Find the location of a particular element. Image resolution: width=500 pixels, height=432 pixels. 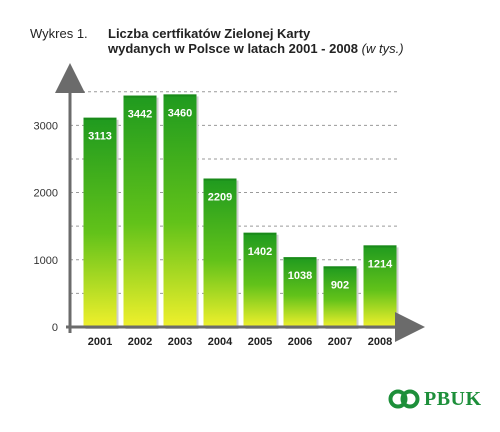

bar-value-label: 2209 is located at coordinates (220, 198).